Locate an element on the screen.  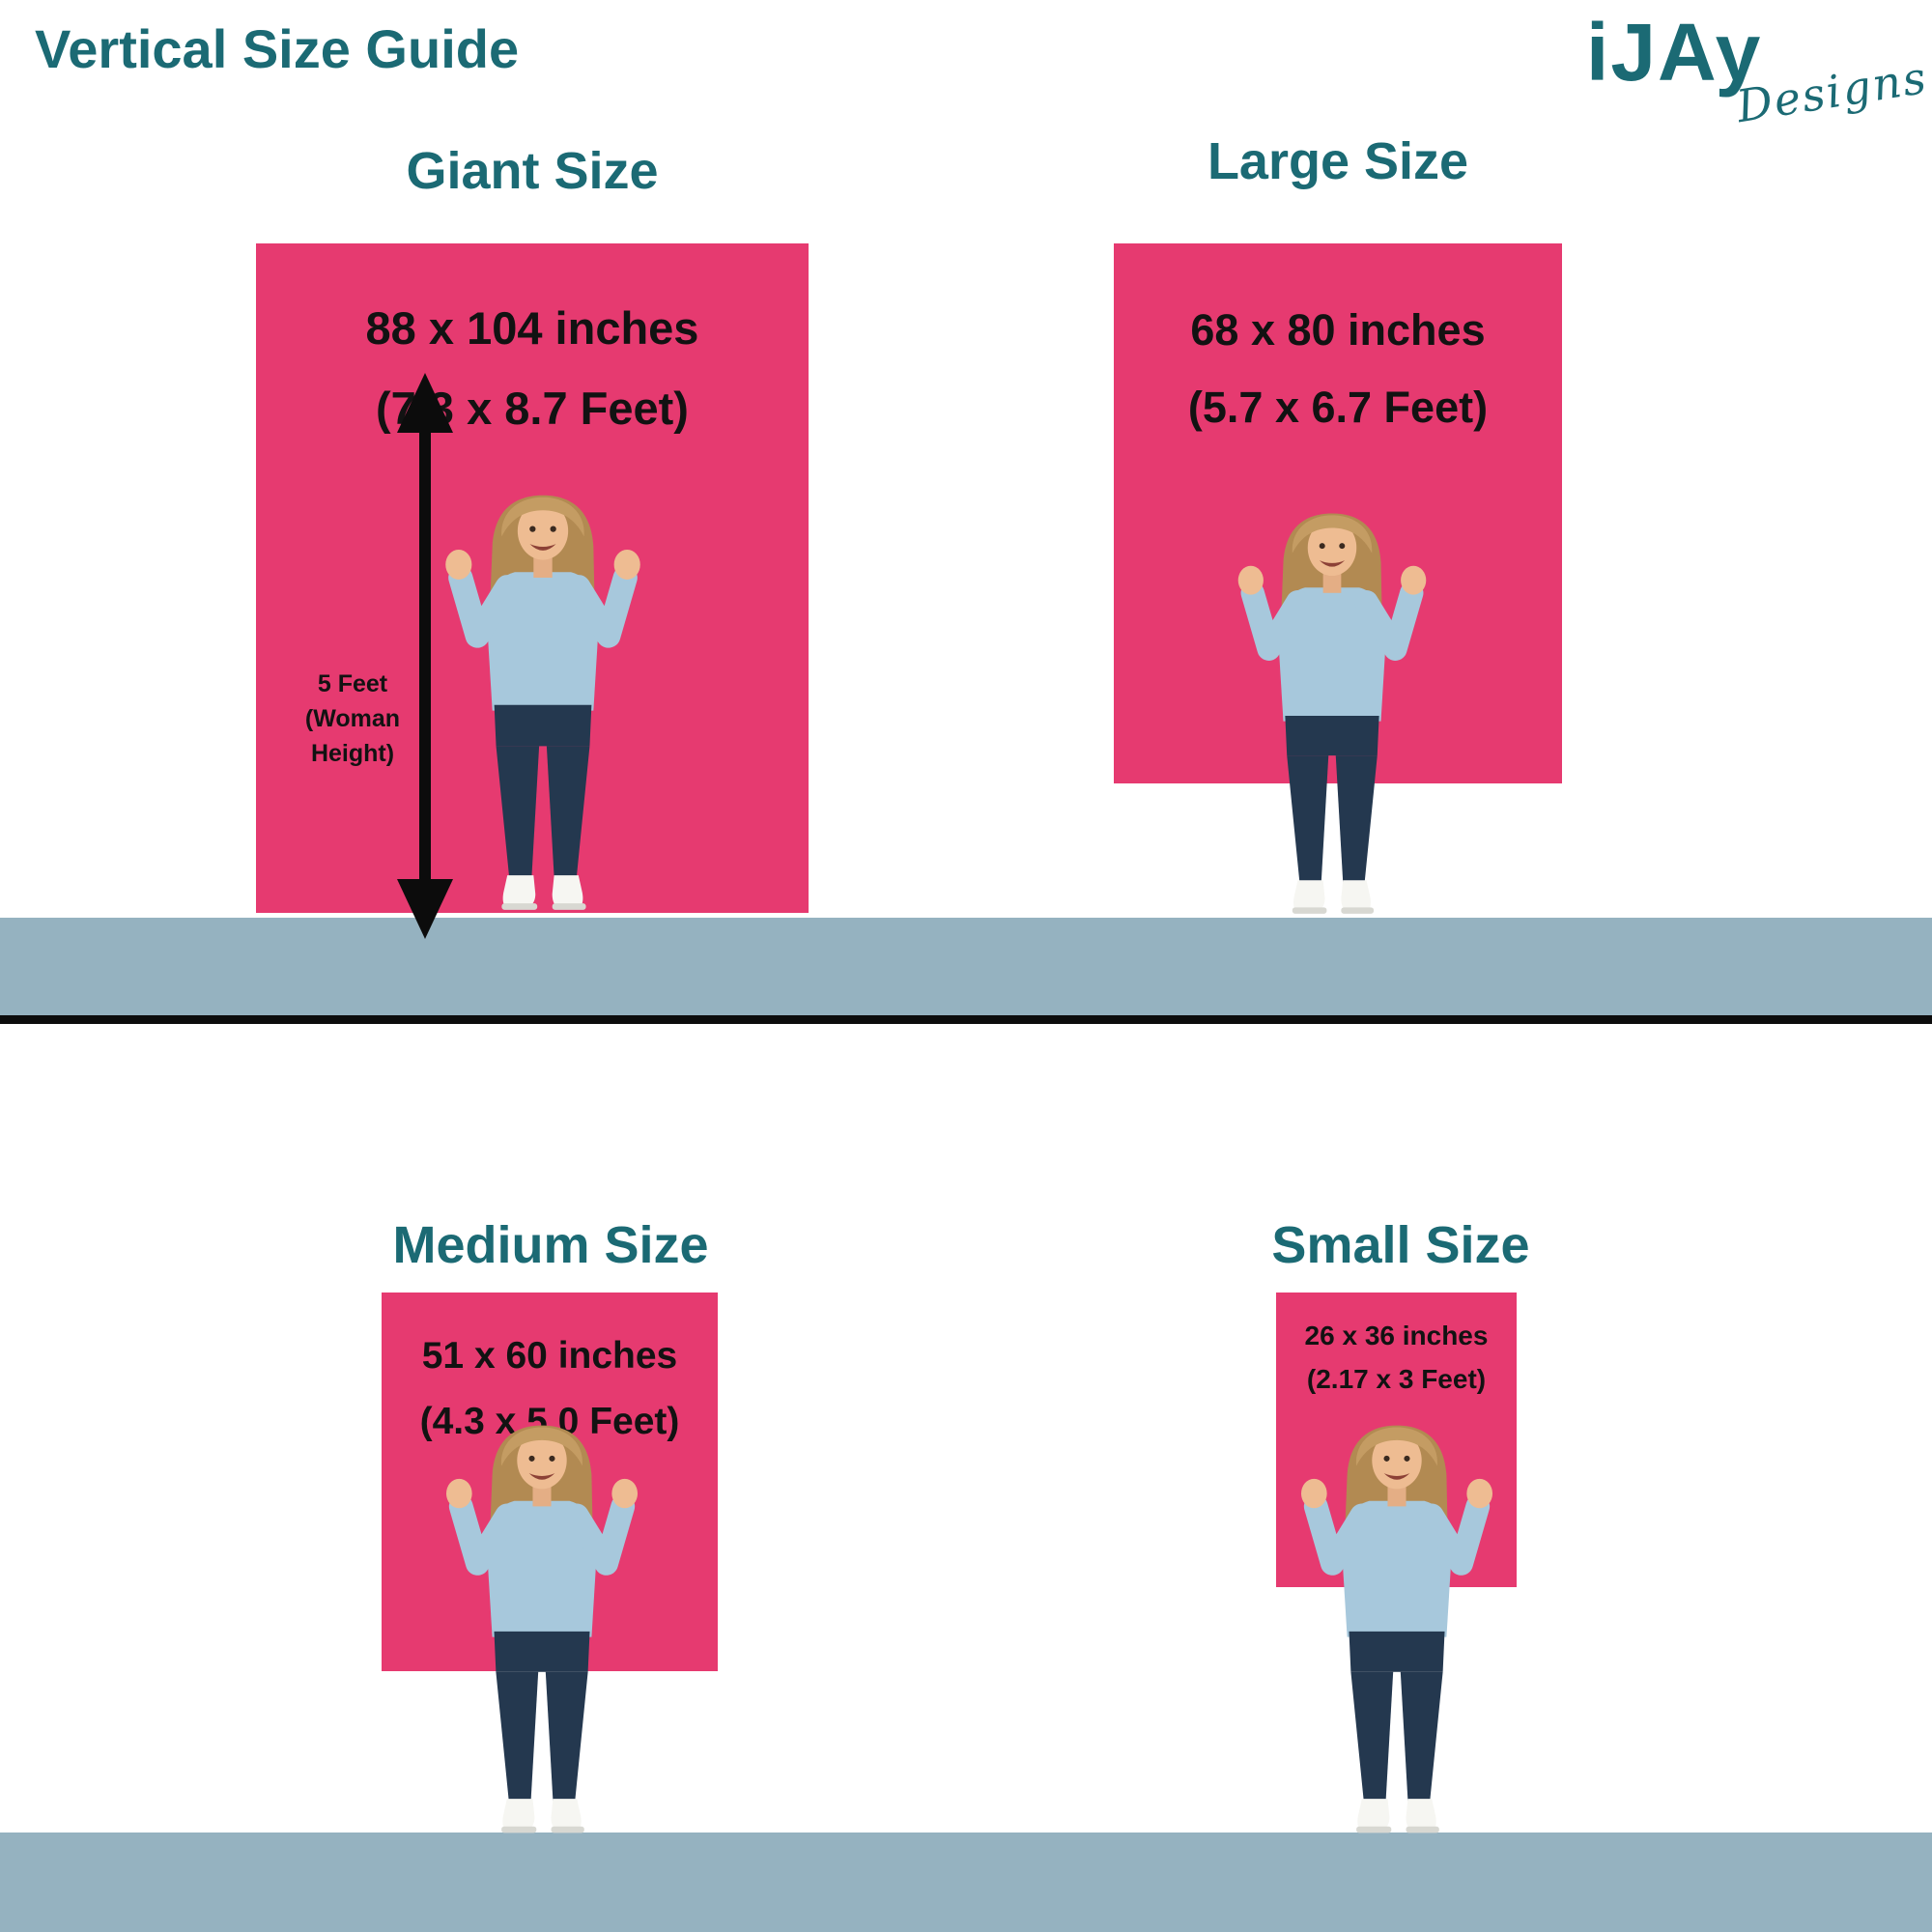
giant-size-header: Giant Size is located at coordinates (532, 171).